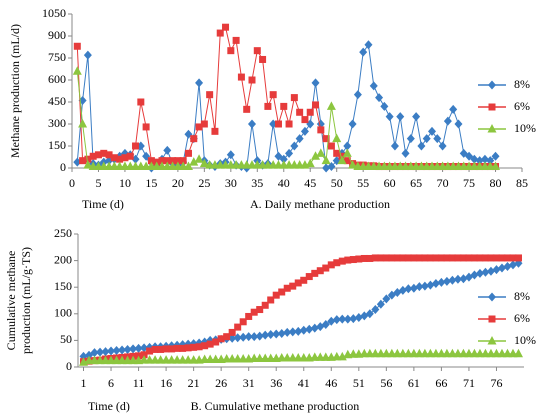 The image size is (550, 420). Describe the element at coordinates (139, 383) in the screenshot. I see `x-tick-label: 11` at that location.